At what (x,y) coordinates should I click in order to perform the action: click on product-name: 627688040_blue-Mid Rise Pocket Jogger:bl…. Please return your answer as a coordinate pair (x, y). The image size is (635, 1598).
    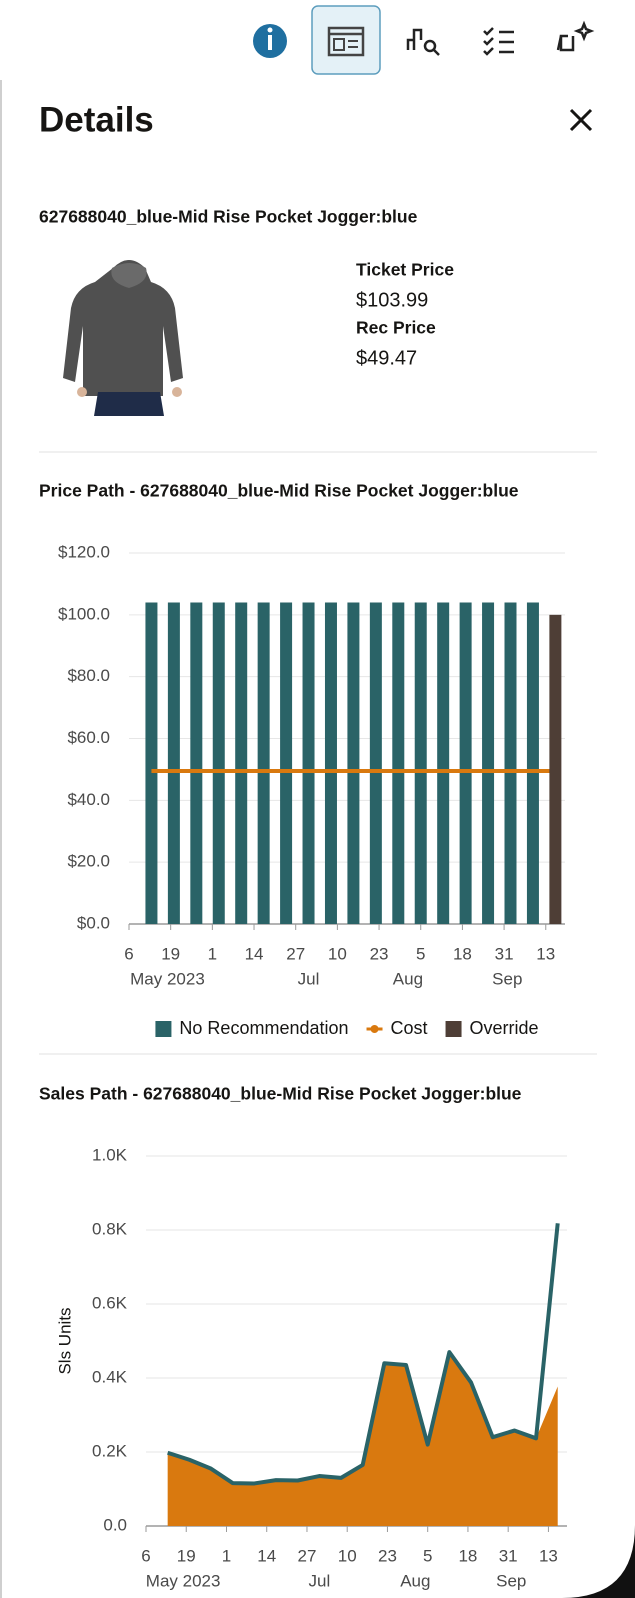
    Looking at the image, I should click on (228, 217).